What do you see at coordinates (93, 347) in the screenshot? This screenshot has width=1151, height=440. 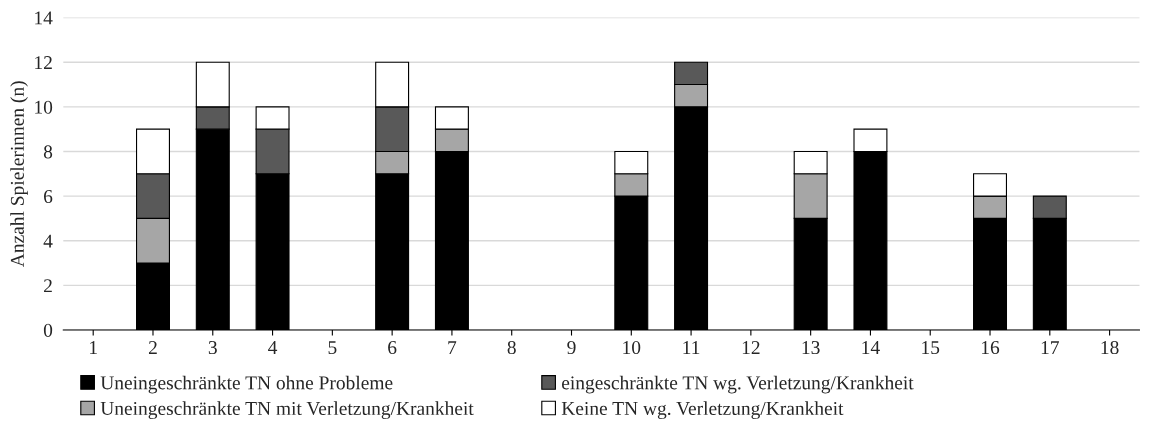 I see `x-tick-label: 1` at bounding box center [93, 347].